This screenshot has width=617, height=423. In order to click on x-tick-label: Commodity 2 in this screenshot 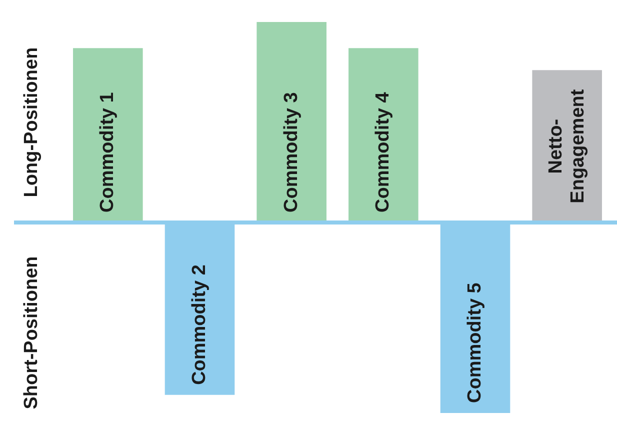, I will do `click(199, 324)`.